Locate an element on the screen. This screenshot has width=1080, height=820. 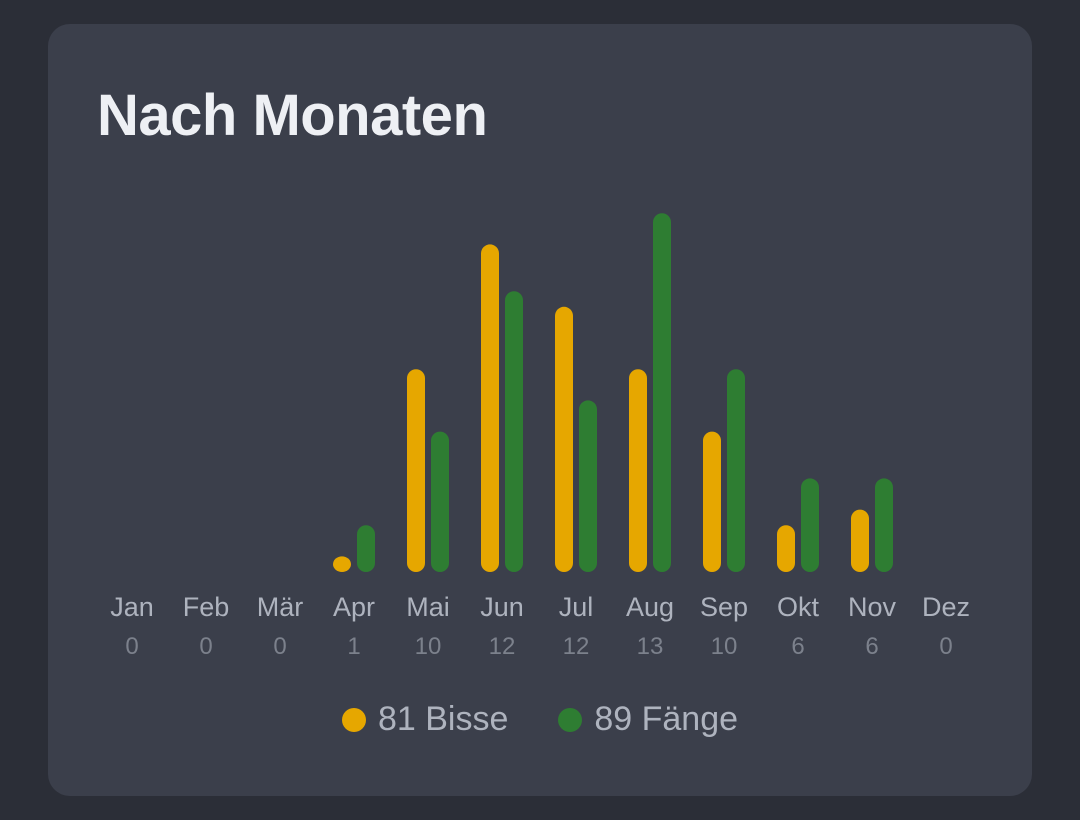
bar-bites-Aug is located at coordinates (638, 470).